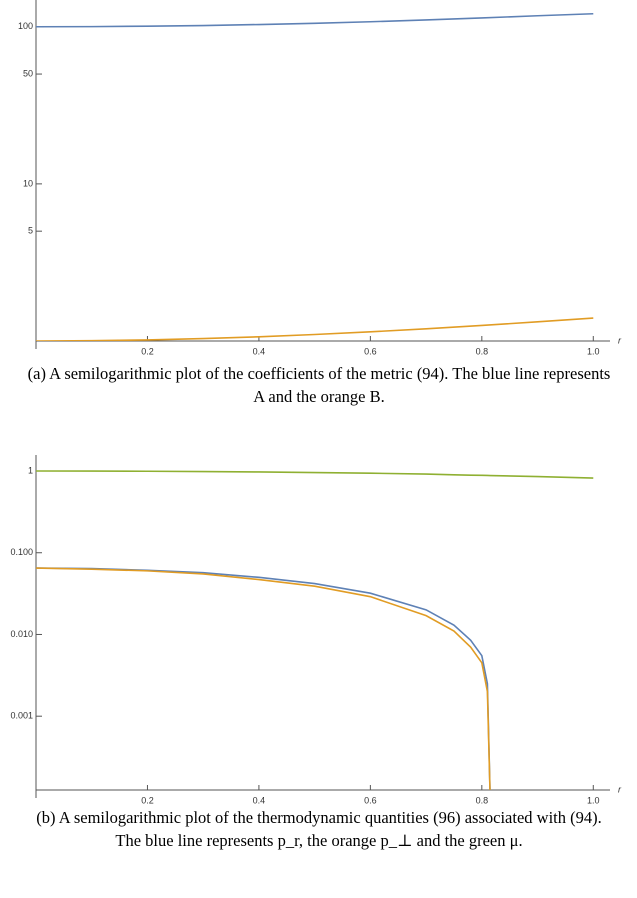  What do you see at coordinates (30, 231) in the screenshot?
I see `y-tick-label: 5` at bounding box center [30, 231].